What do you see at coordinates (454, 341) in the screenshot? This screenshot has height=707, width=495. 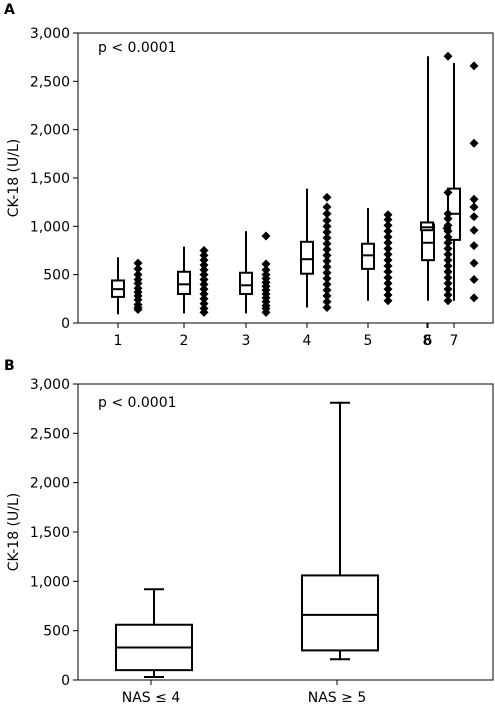 I see `x-tick-label: 7` at bounding box center [454, 341].